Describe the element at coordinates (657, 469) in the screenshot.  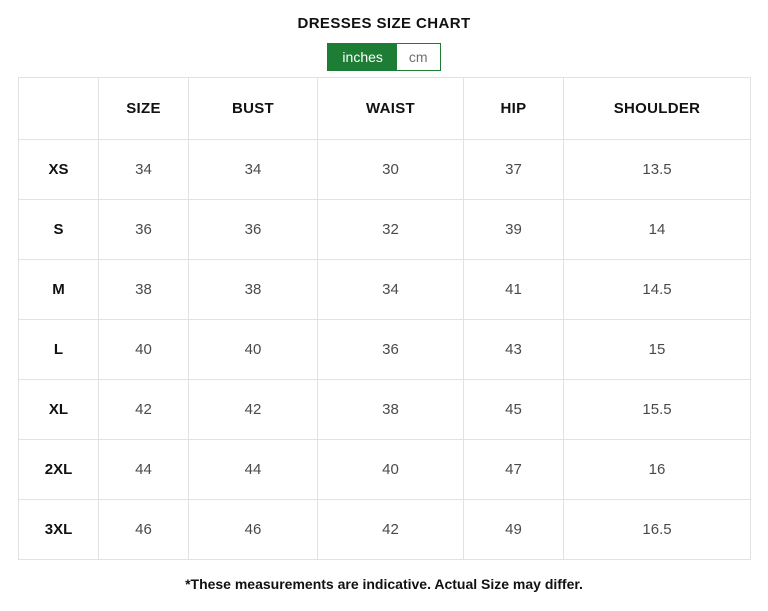
I see `table-cell: 16` at that location.